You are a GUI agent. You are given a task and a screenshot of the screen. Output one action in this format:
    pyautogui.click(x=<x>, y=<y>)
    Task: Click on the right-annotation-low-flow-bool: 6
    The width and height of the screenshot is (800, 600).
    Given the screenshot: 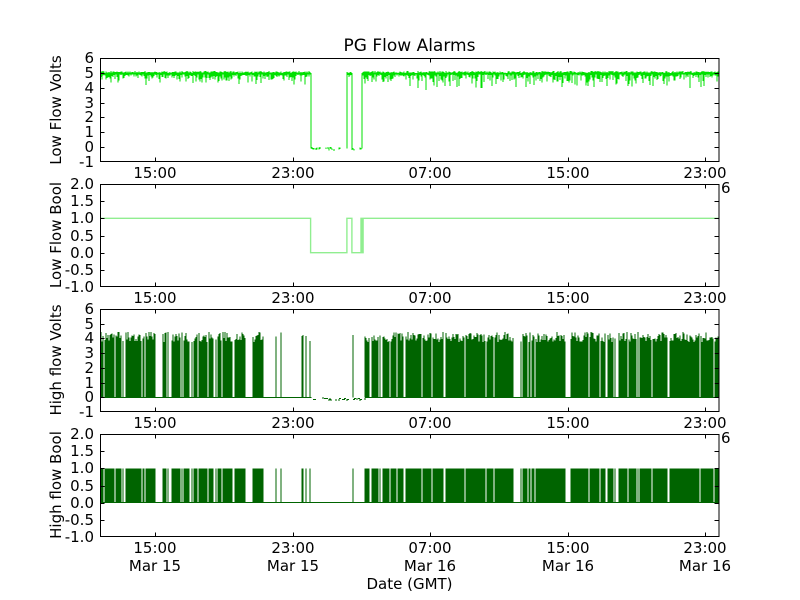 What is the action you would take?
    pyautogui.click(x=726, y=188)
    